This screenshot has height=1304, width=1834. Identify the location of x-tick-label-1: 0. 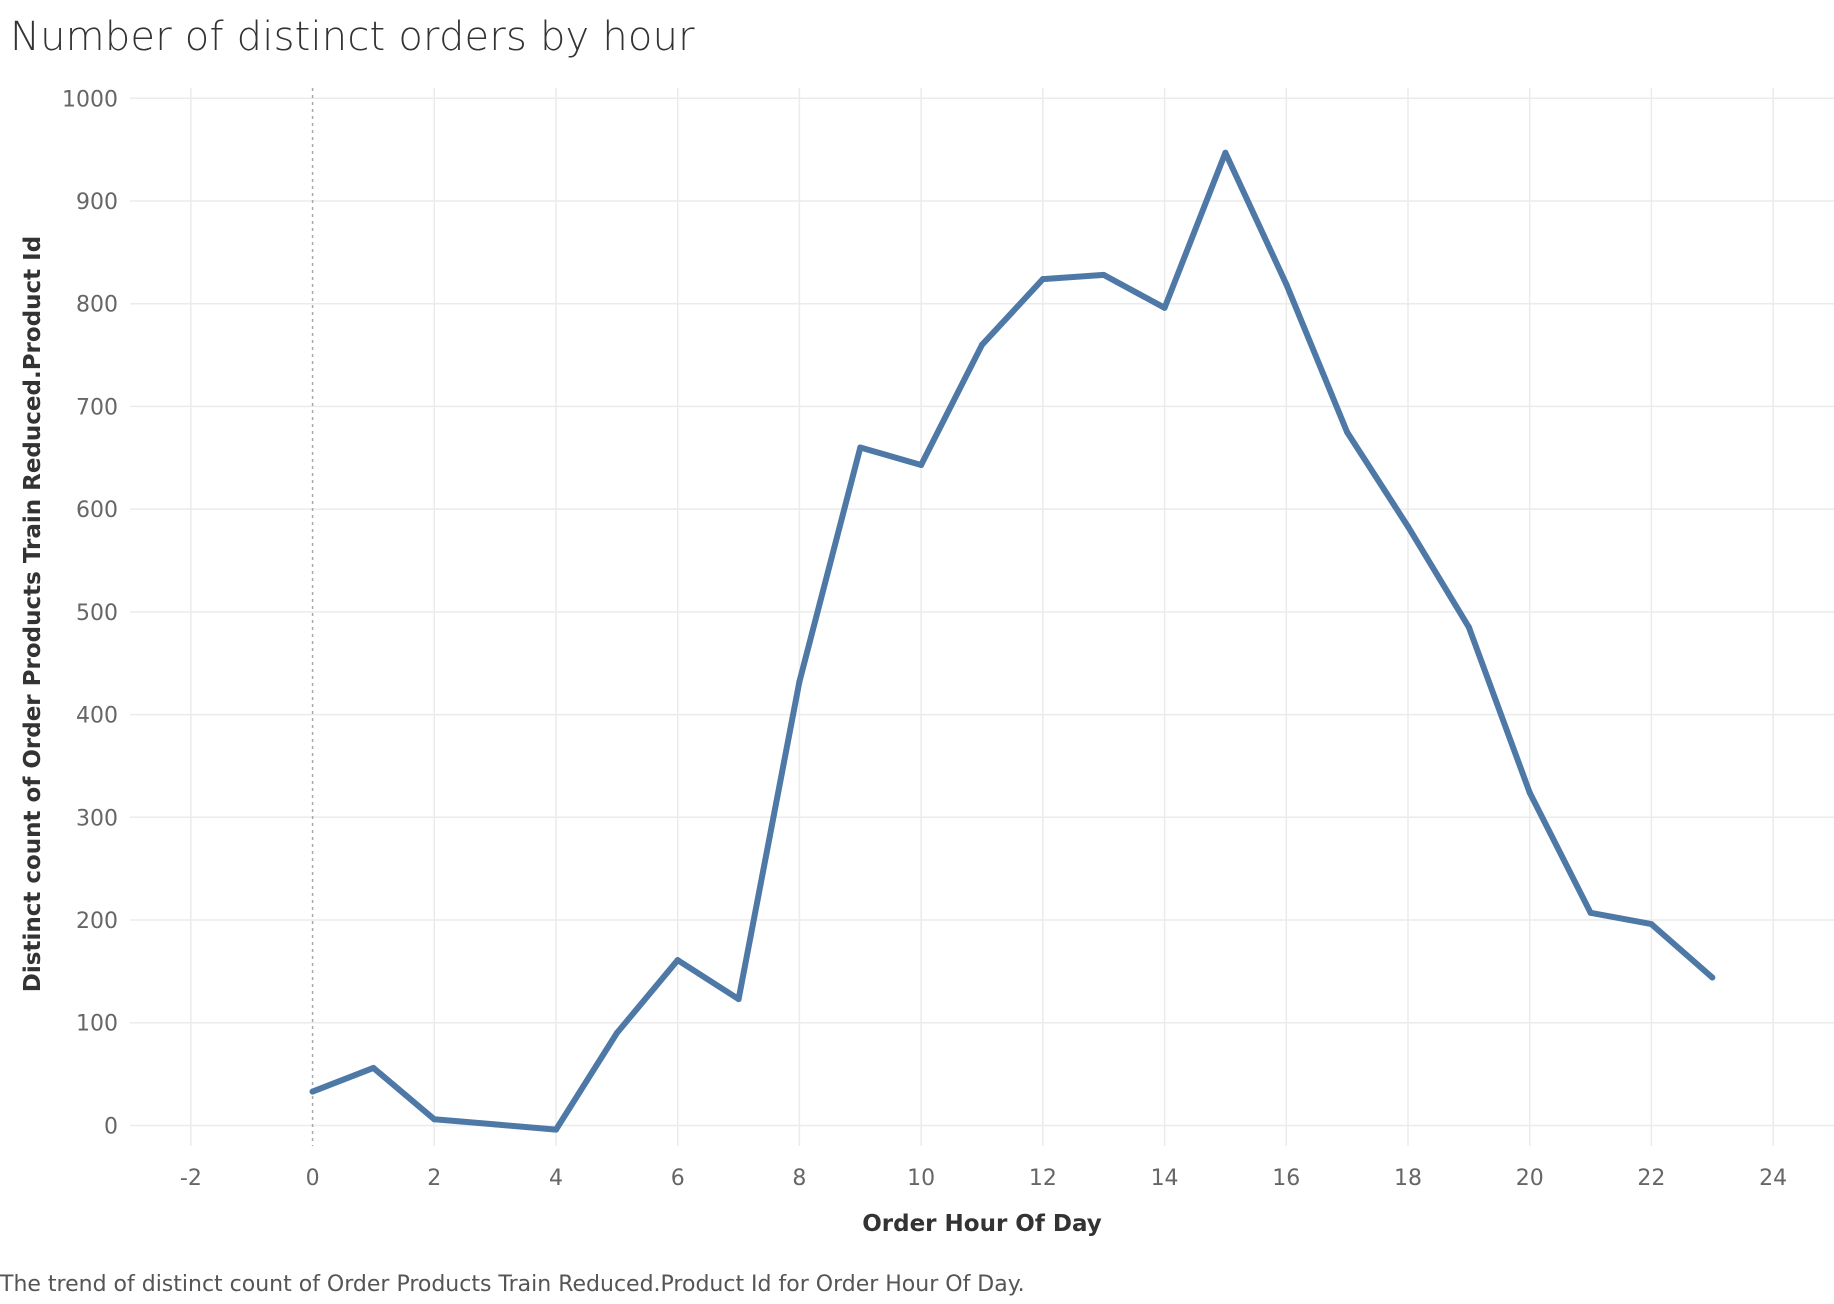
(313, 1178).